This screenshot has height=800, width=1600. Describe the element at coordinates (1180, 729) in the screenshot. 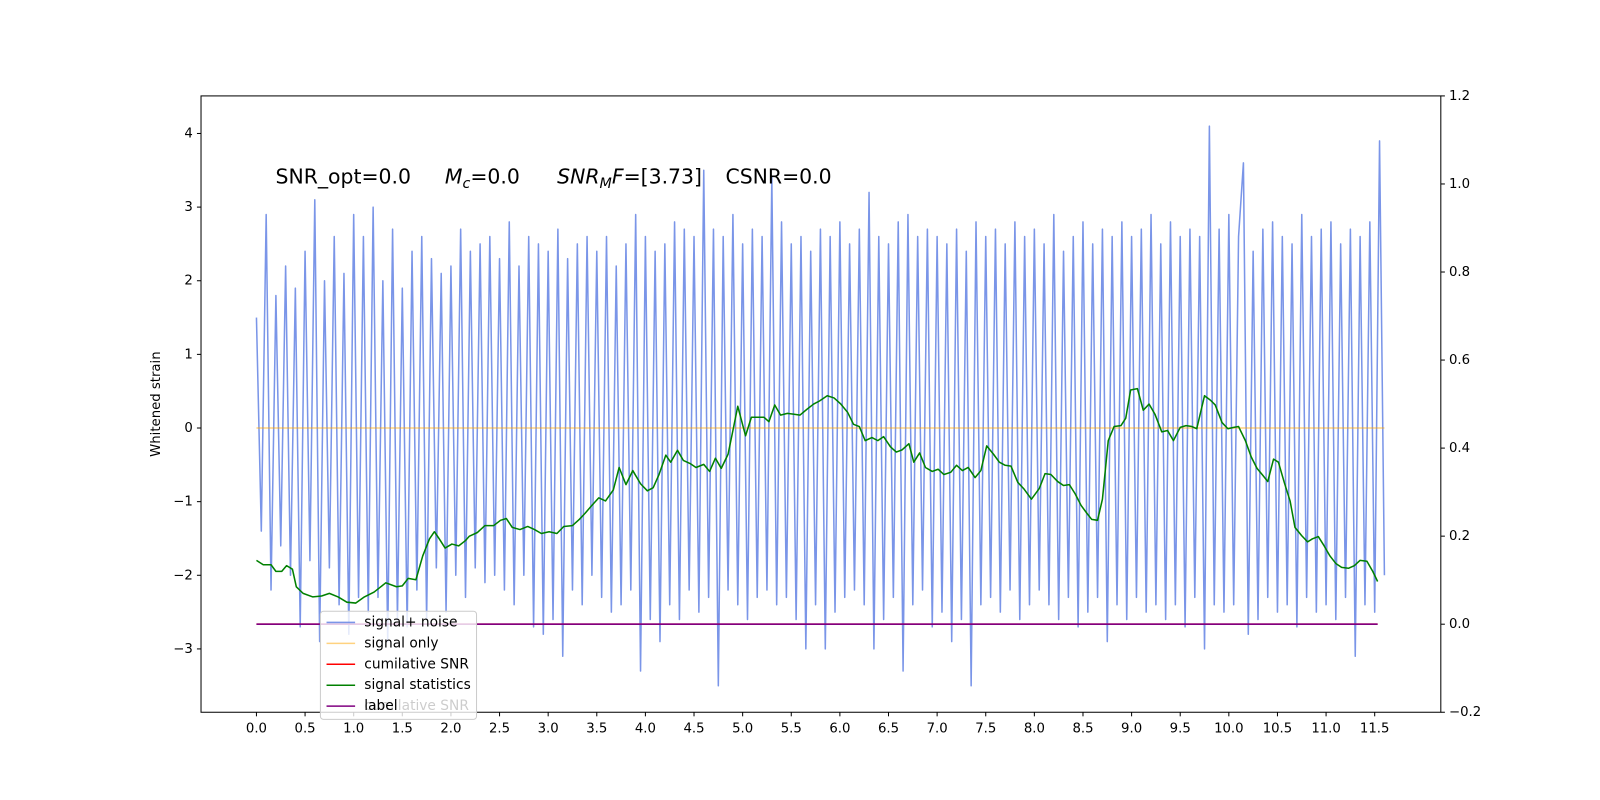

I see `x-tick-label: 9.5` at that location.